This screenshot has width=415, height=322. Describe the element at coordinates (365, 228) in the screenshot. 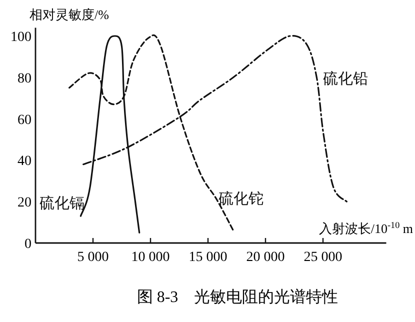

I see `x-axis-title: 入射波长/10$^{-10}$ m` at that location.